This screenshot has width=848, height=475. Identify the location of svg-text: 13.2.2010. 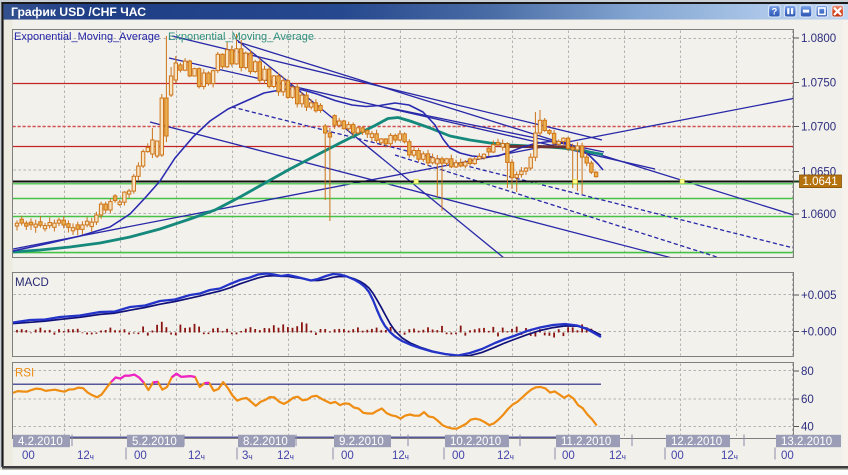
(806, 442).